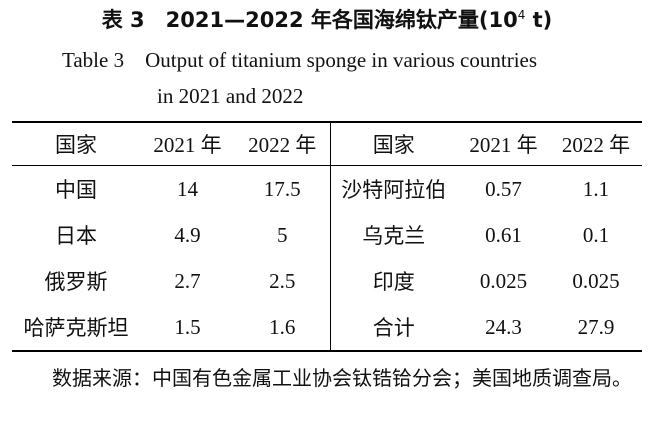  I want to click on table-cell: 4.9, so click(187, 234).